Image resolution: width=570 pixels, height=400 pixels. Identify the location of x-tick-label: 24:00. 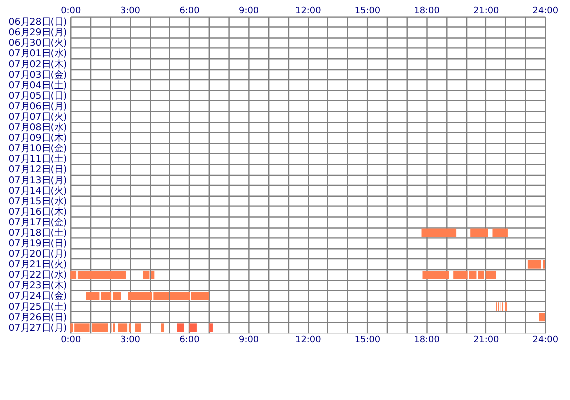
(545, 11).